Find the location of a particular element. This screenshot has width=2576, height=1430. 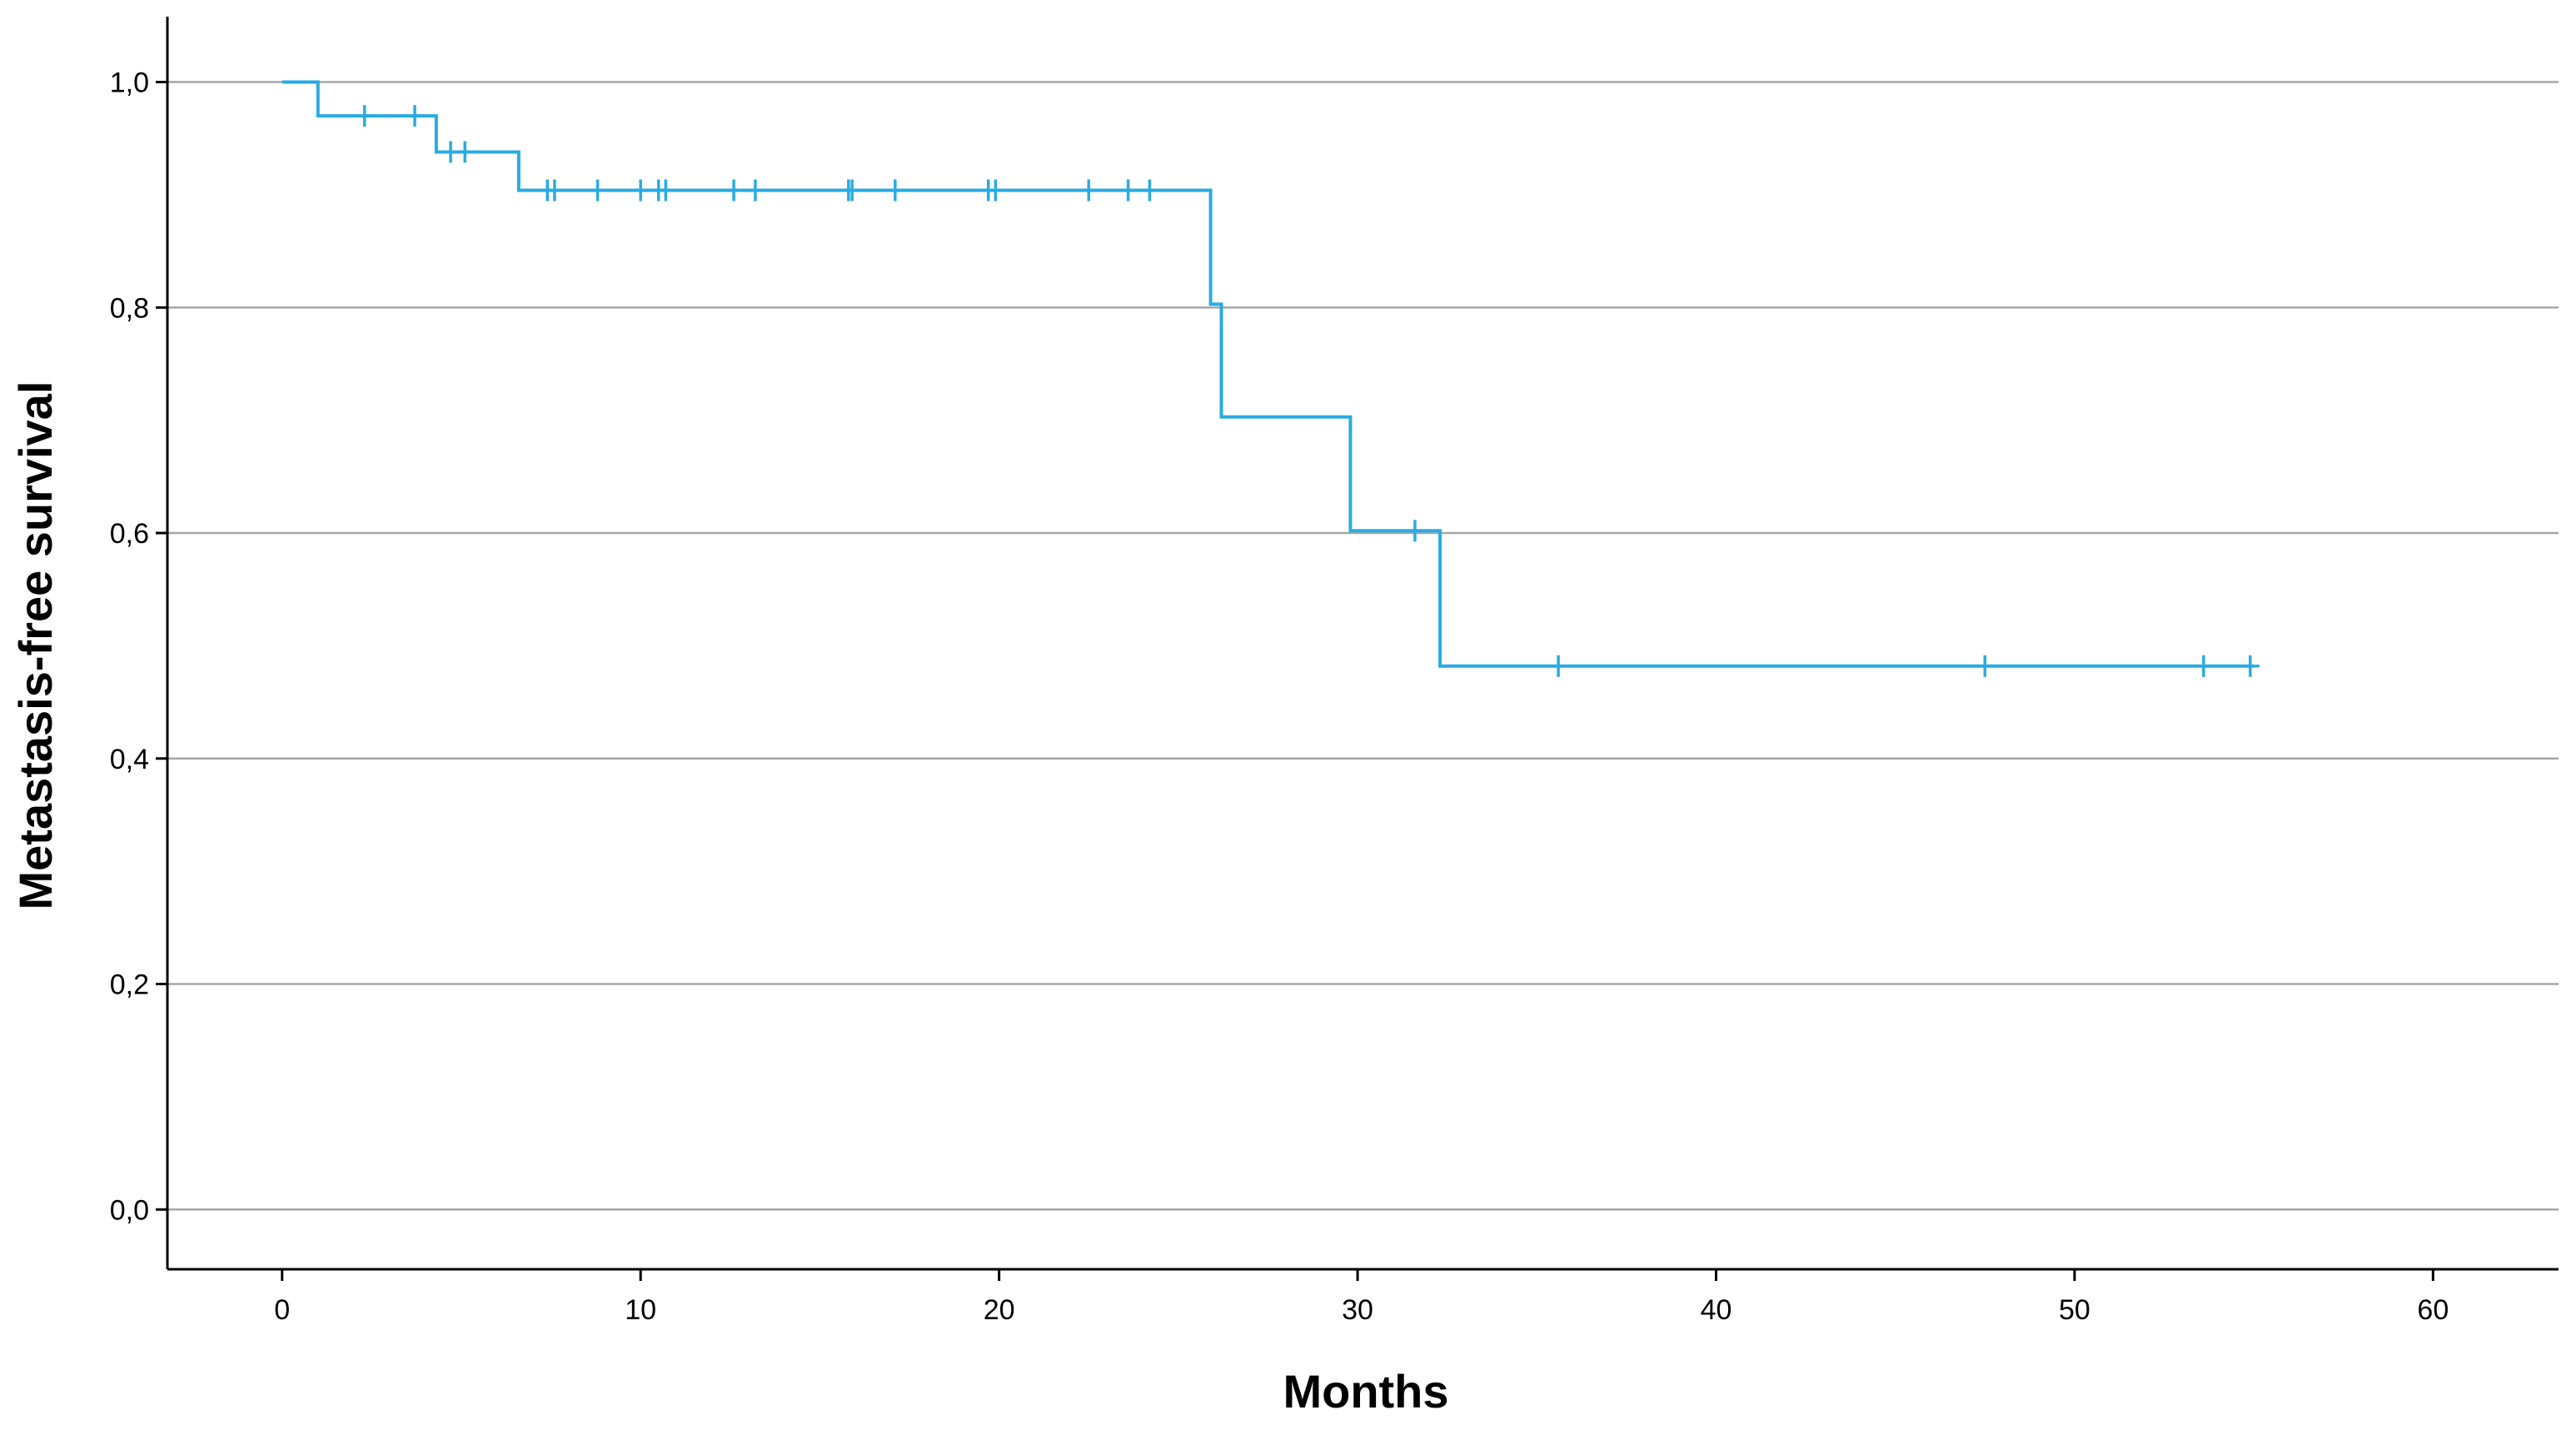

x-tick-label: 30 is located at coordinates (1357, 1310).